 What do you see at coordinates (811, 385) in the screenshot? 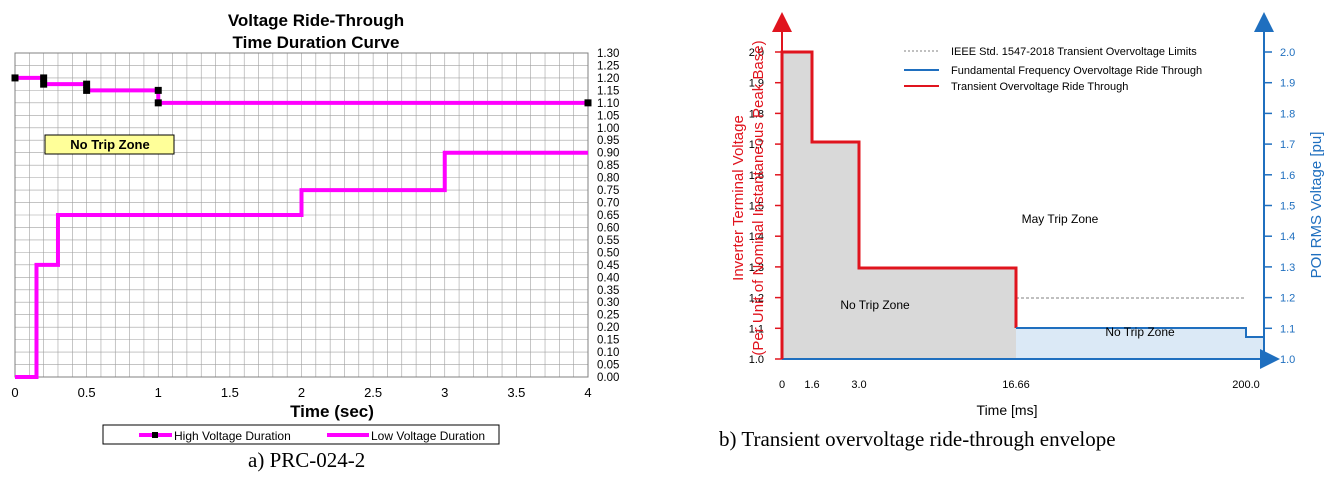
I see `x-tick-label: 1.6` at bounding box center [811, 385].